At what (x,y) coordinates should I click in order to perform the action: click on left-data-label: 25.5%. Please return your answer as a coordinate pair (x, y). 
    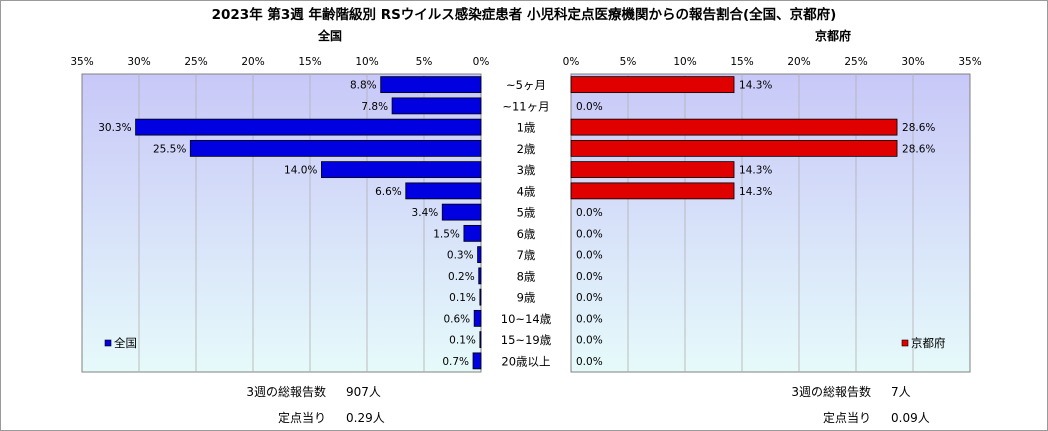
    Looking at the image, I should click on (169, 149).